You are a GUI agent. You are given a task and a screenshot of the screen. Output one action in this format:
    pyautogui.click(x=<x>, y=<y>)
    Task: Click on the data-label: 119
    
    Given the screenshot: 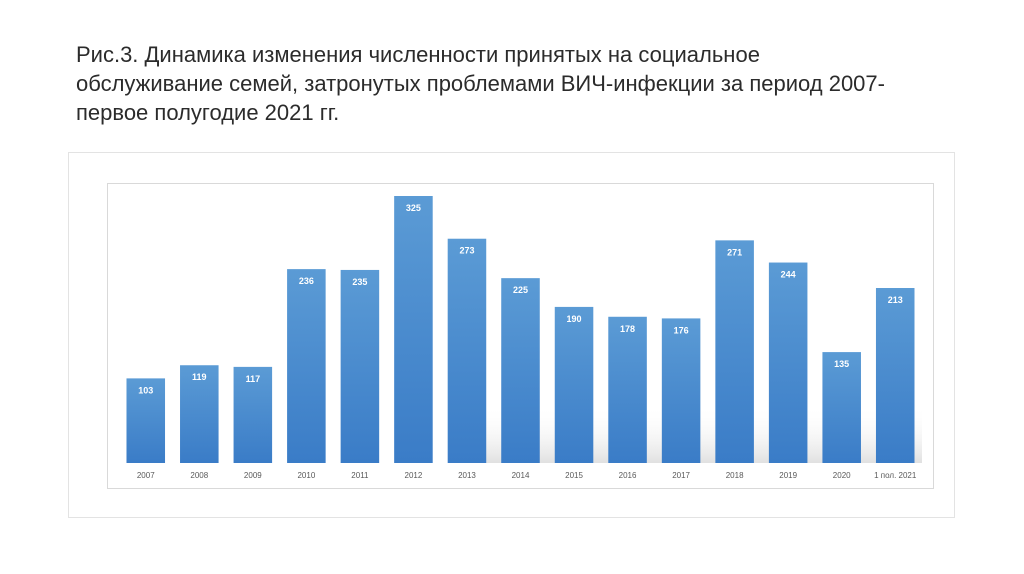 What is the action you would take?
    pyautogui.click(x=199, y=377)
    